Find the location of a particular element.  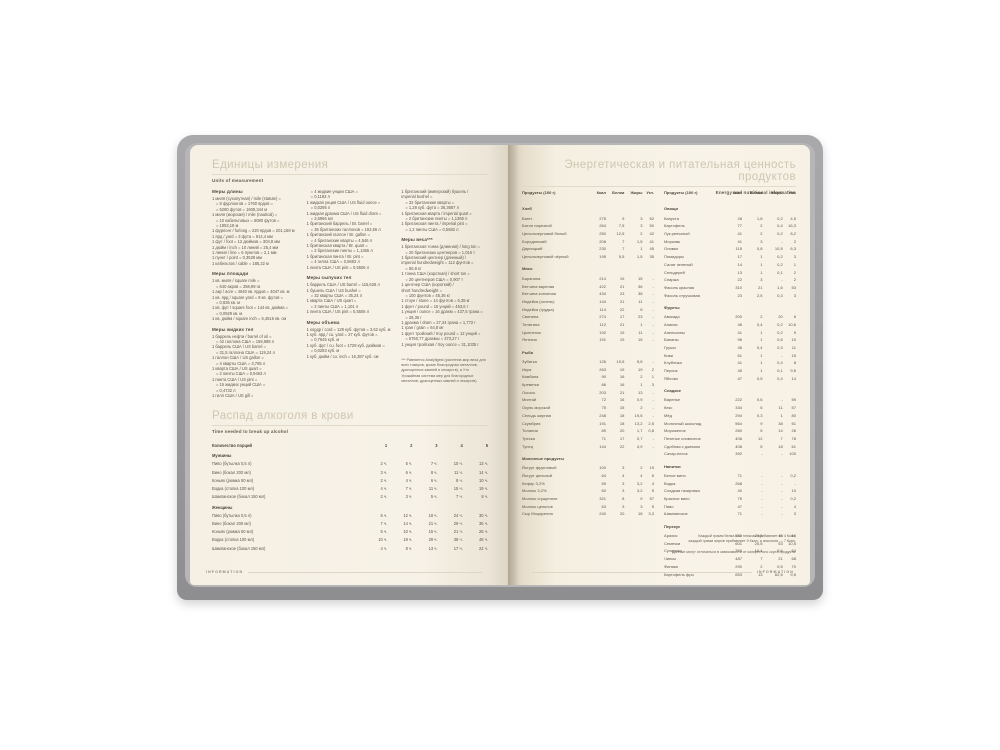

table-cell: 10 is located at coordinates (793, 491).